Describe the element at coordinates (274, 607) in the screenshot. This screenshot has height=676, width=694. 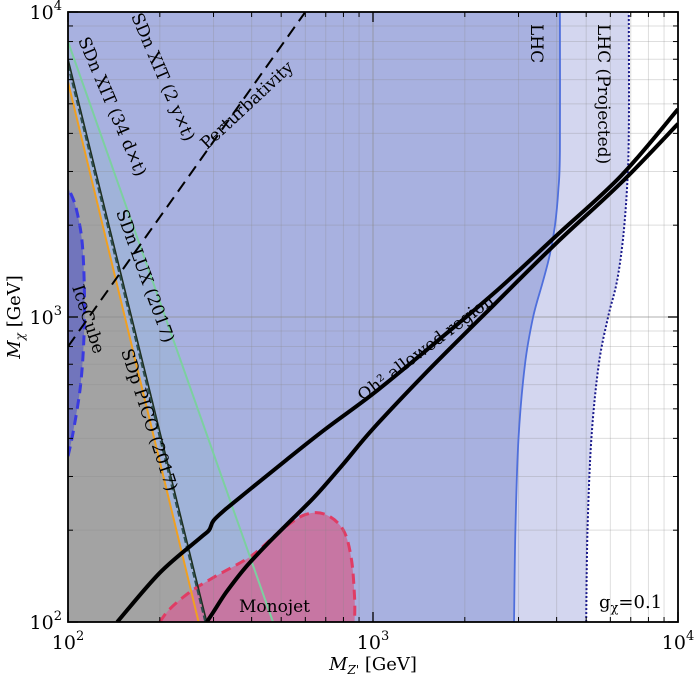
I see `label-monojet: Monojet` at that location.